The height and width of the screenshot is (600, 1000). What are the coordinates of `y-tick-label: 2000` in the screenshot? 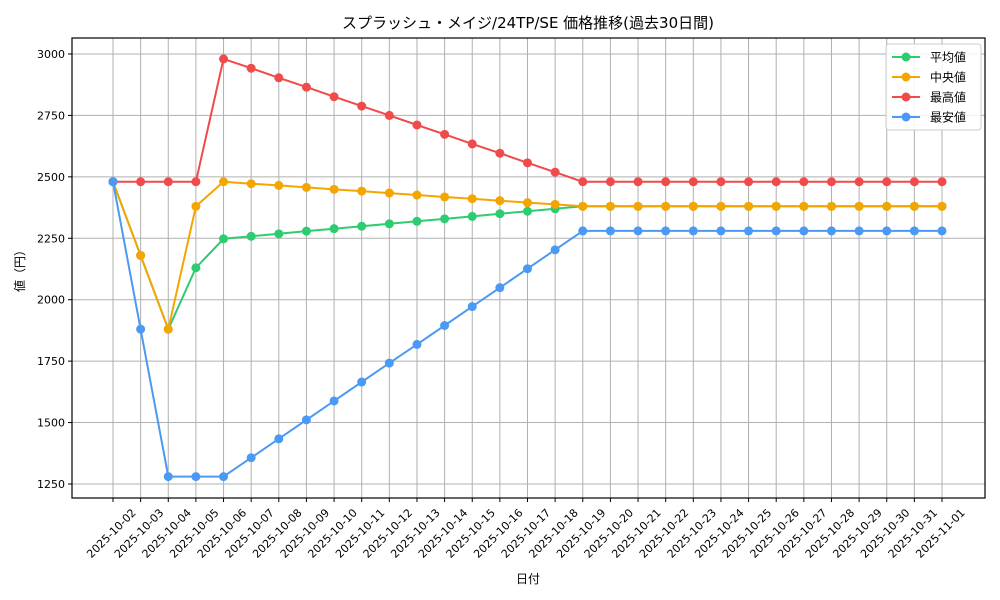 It's located at (51, 300).